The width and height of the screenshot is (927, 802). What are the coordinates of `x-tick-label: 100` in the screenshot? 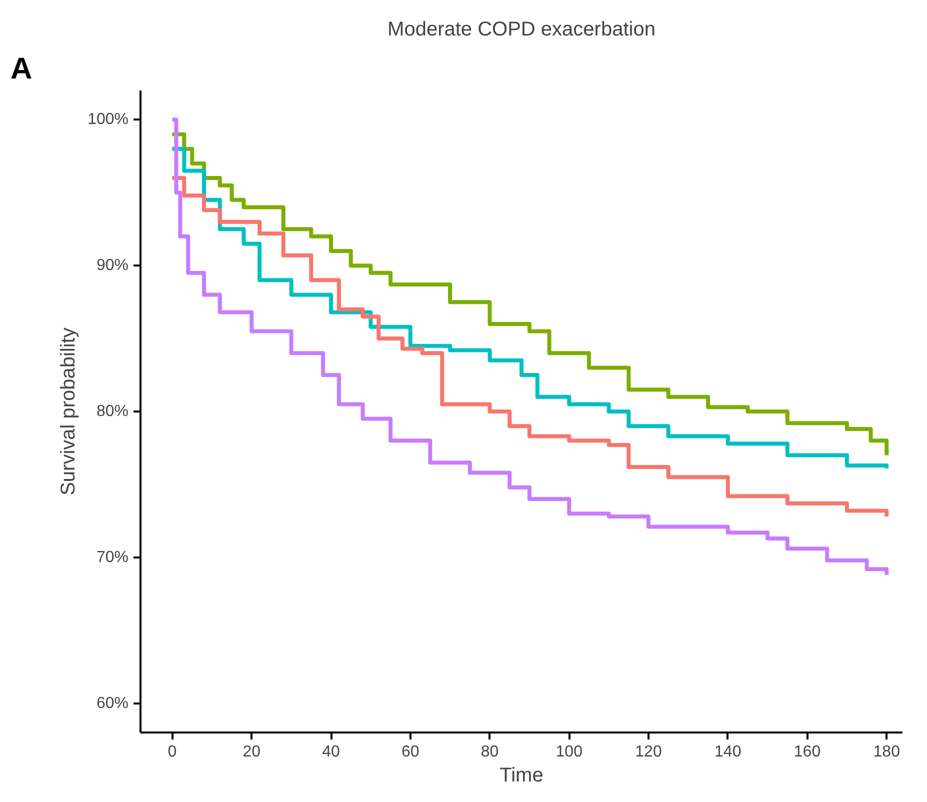 It's located at (569, 752).